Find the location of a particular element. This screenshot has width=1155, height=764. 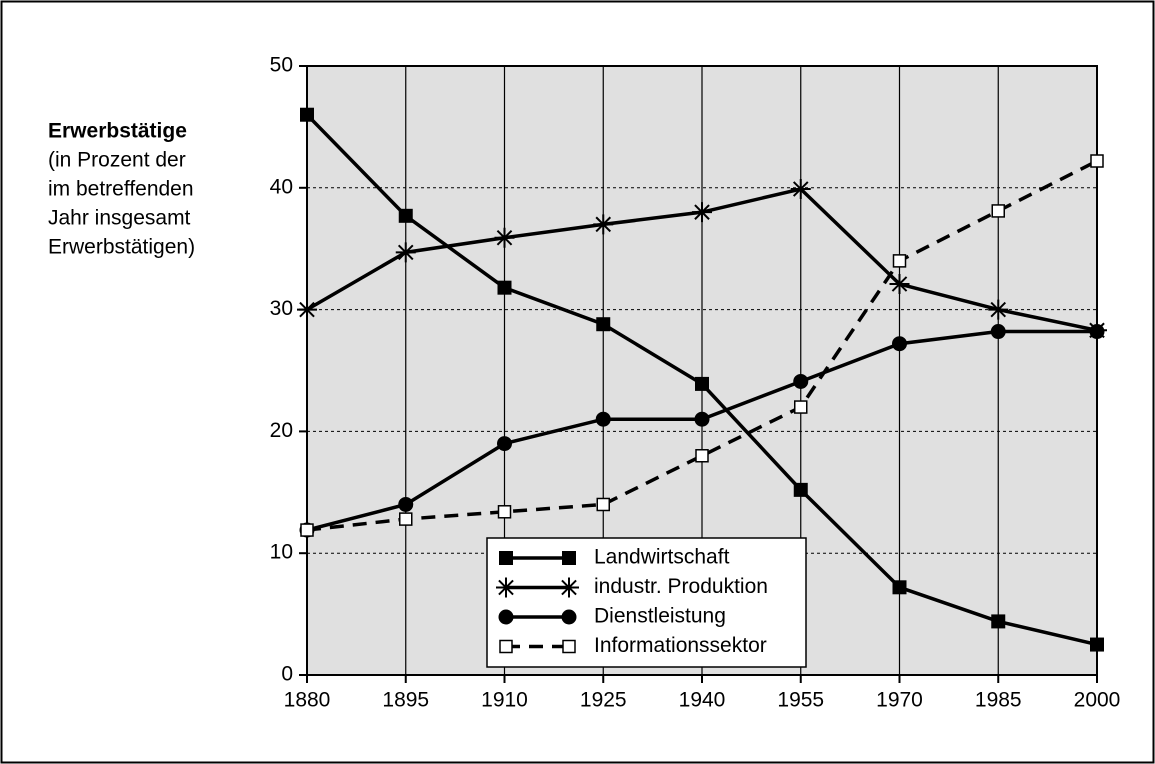

y-tick-label: 20 is located at coordinates (281, 430).